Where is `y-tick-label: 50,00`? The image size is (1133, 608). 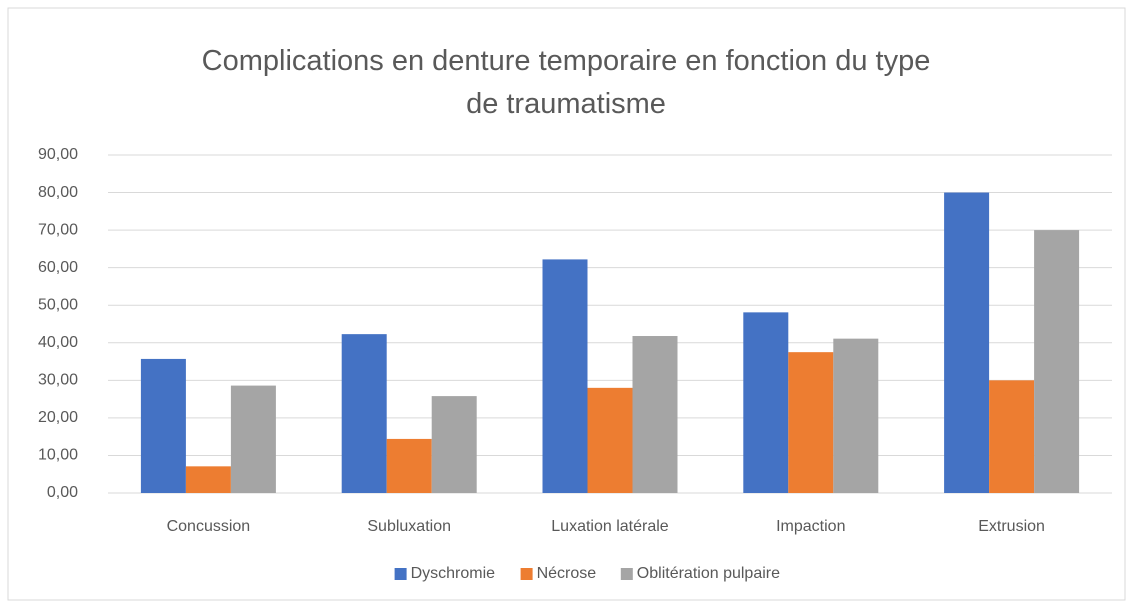 y-tick-label: 50,00 is located at coordinates (58, 304).